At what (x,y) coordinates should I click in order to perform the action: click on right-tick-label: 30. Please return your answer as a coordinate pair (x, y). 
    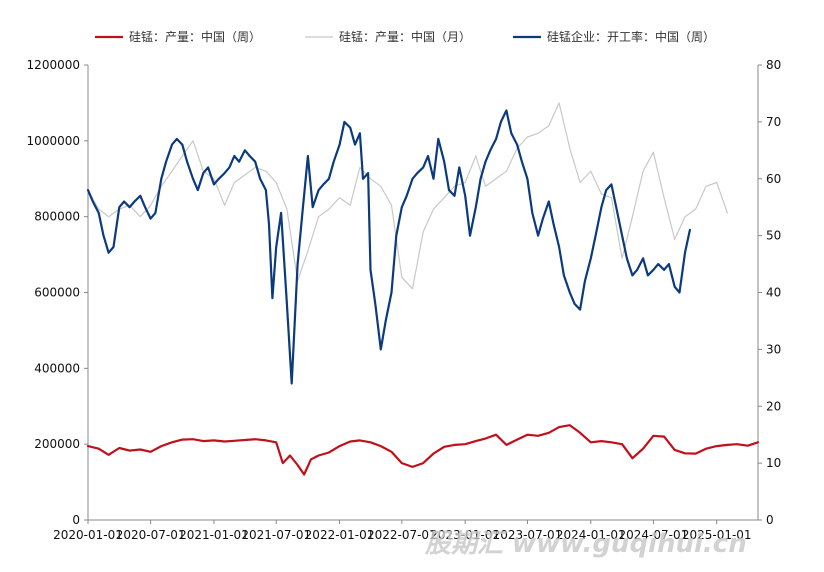
    Looking at the image, I should click on (773, 349).